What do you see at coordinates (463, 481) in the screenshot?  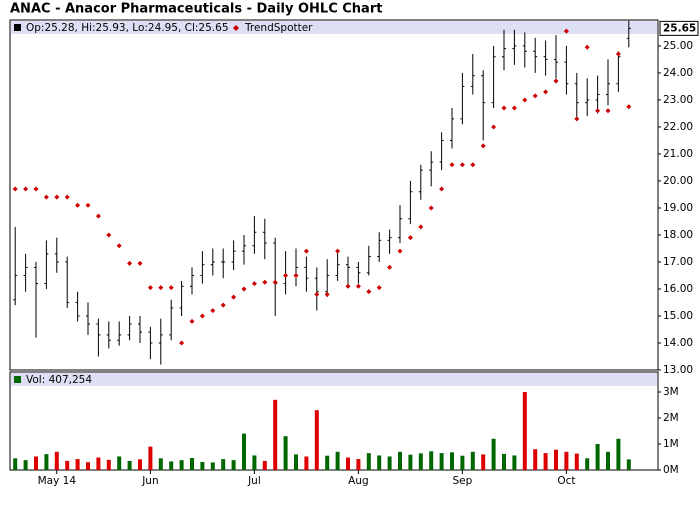 I see `x-tick-label: Sep` at bounding box center [463, 481].